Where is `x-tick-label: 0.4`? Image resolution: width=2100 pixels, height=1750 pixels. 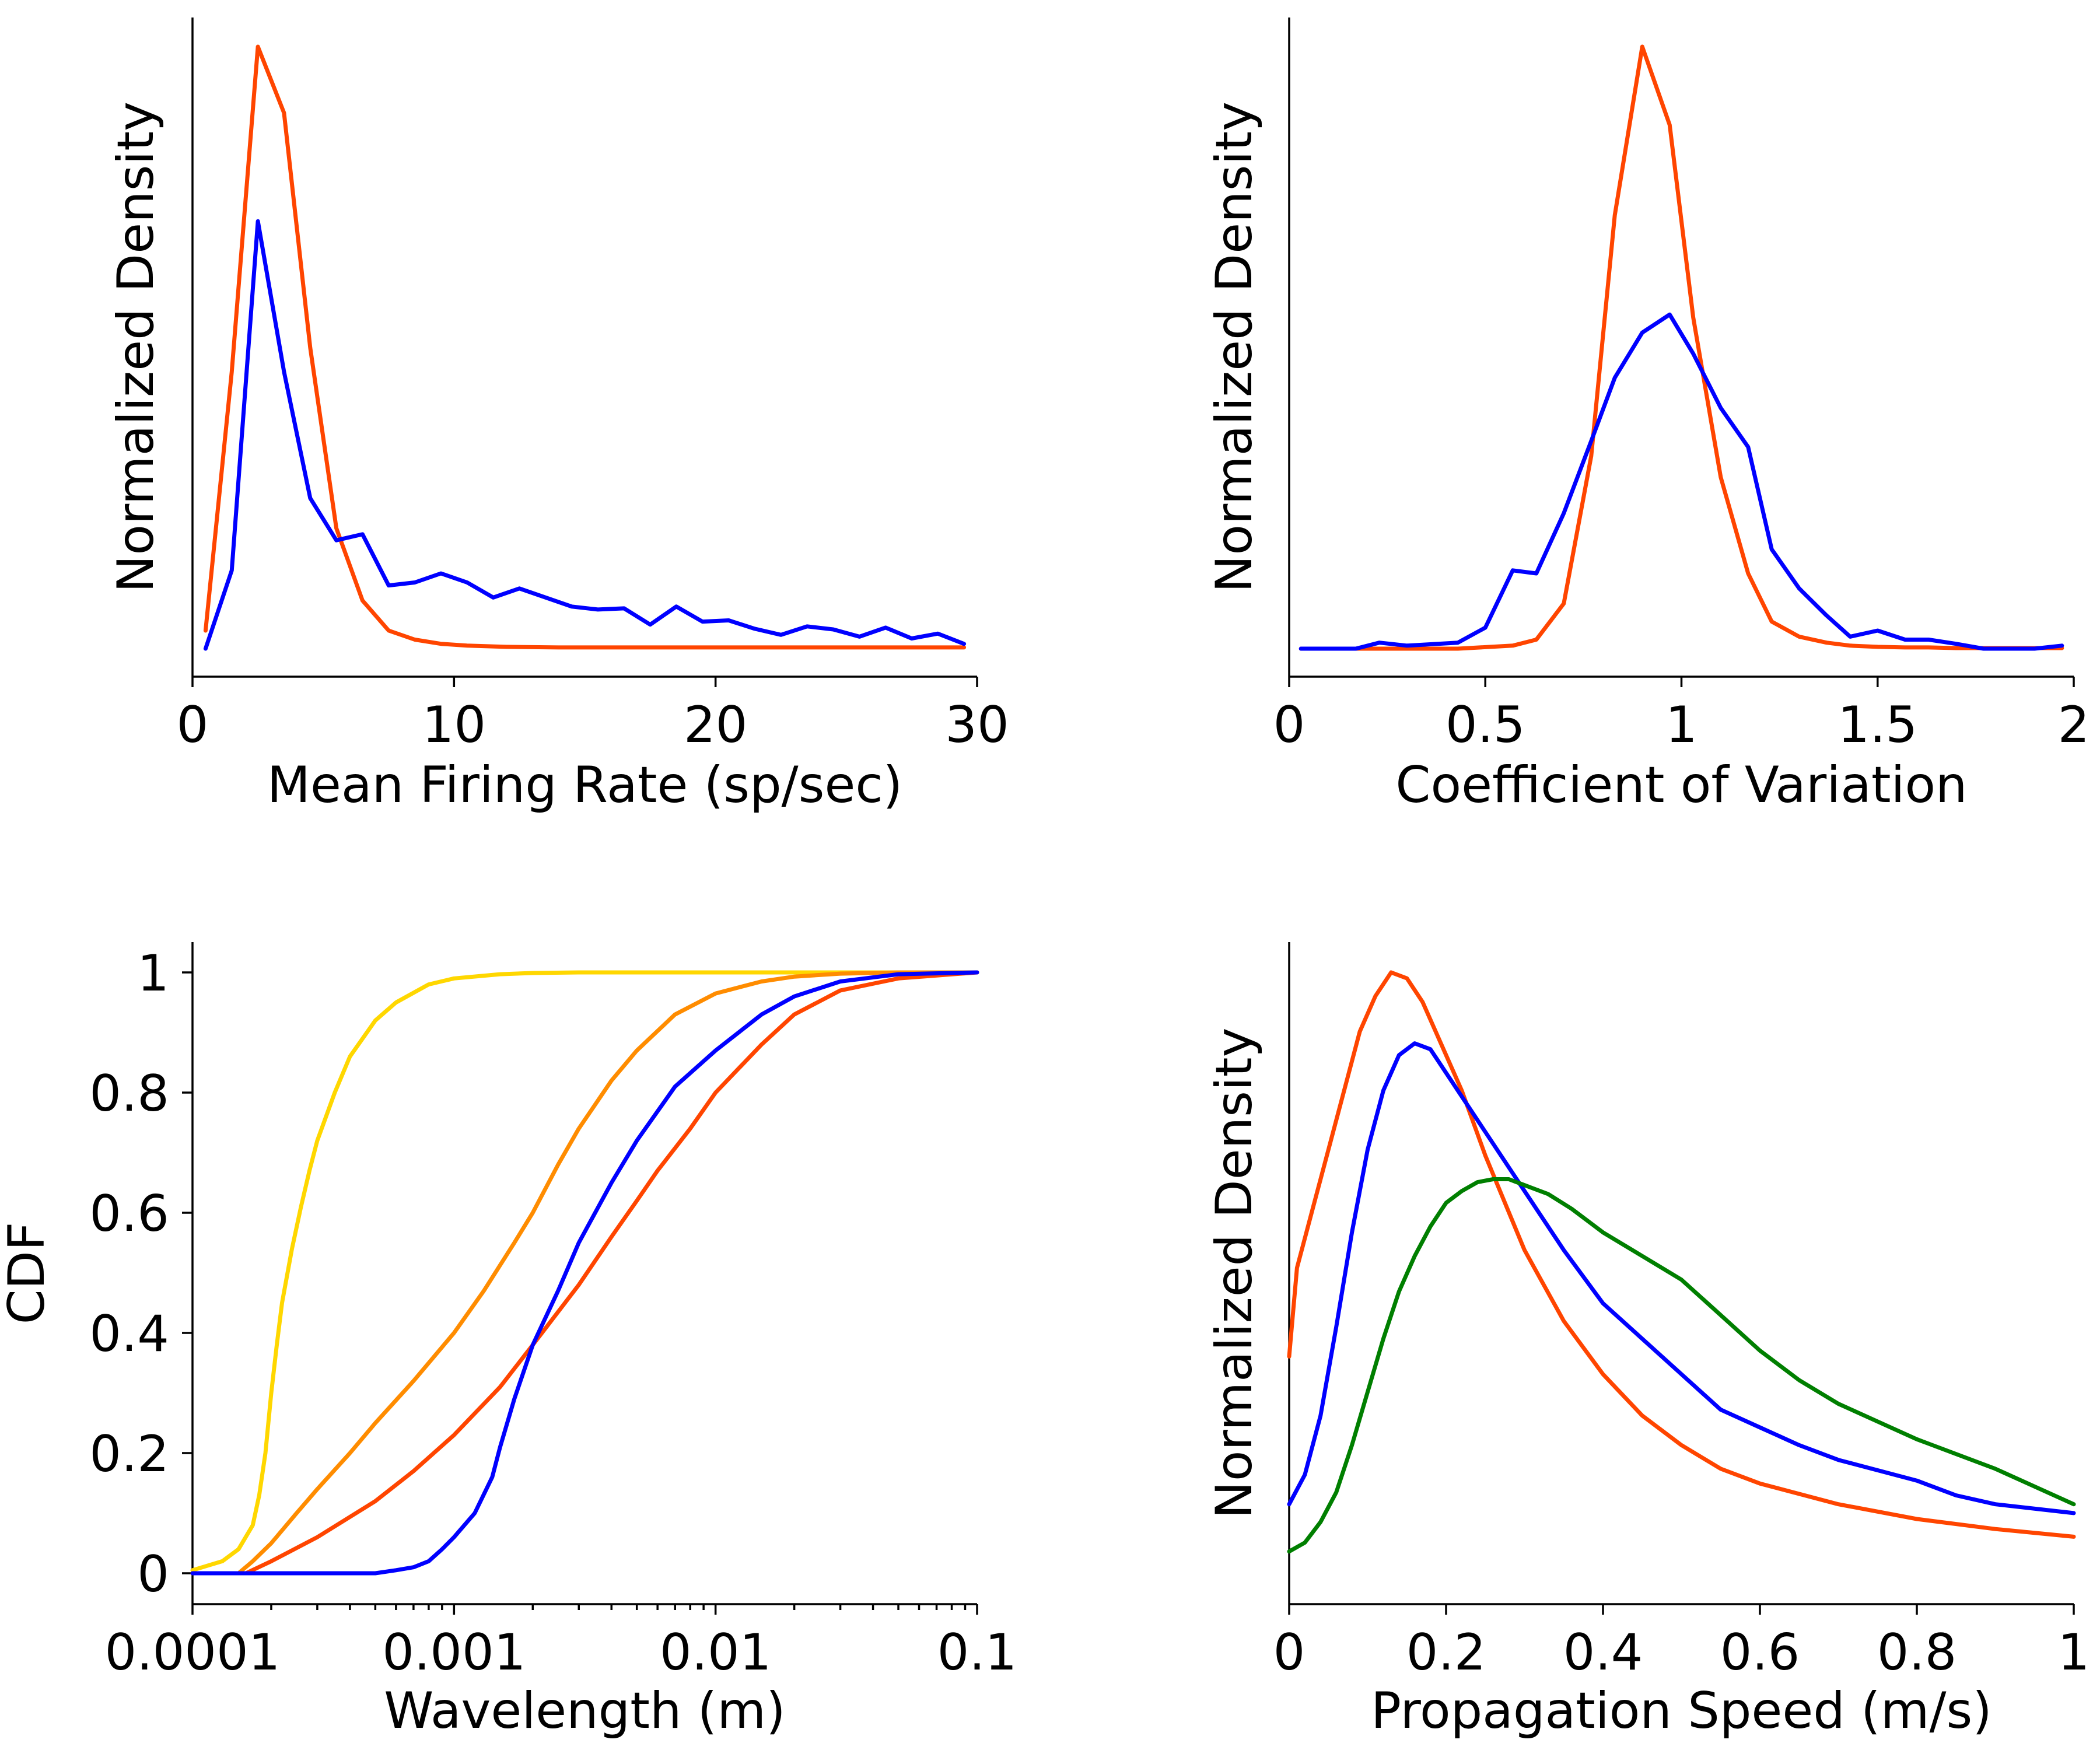 x-tick-label: 0.4 is located at coordinates (1603, 1652).